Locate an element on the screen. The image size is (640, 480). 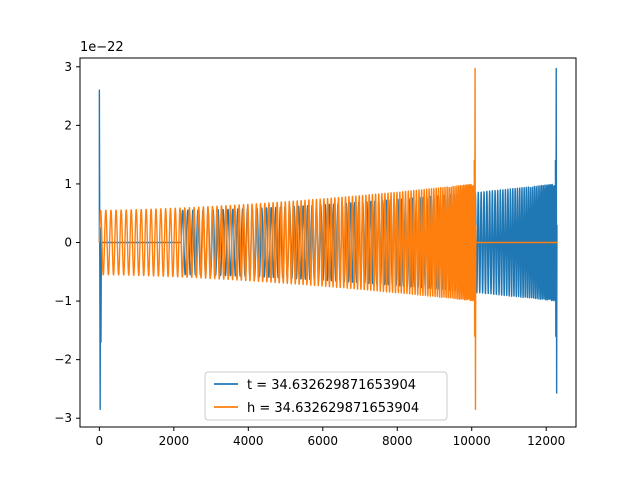
x-tick-label: 6000 is located at coordinates (323, 441).